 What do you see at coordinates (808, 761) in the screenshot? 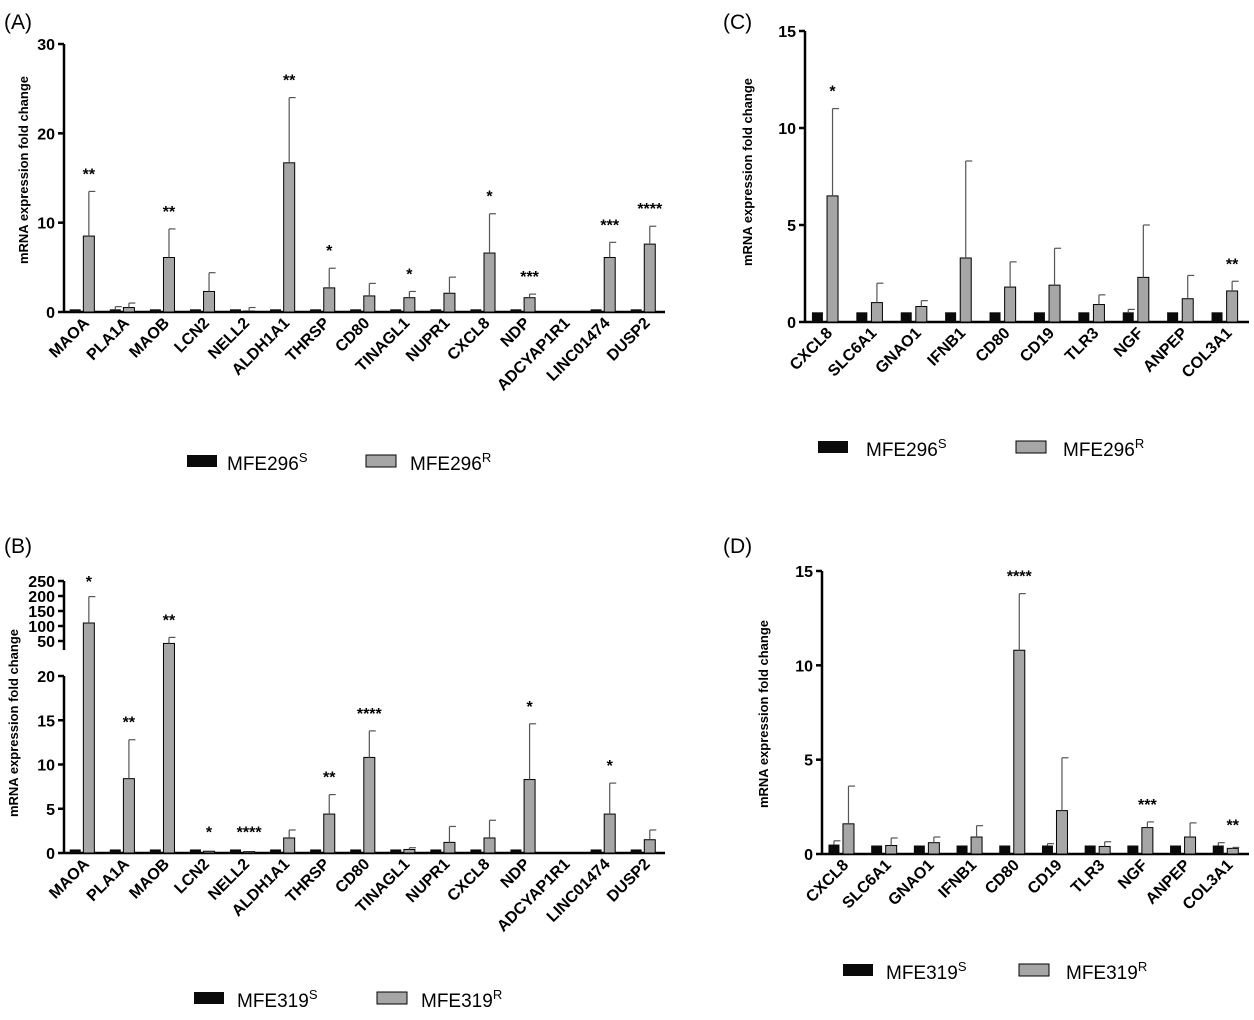
I see `y-tick-label: 5` at bounding box center [808, 761].